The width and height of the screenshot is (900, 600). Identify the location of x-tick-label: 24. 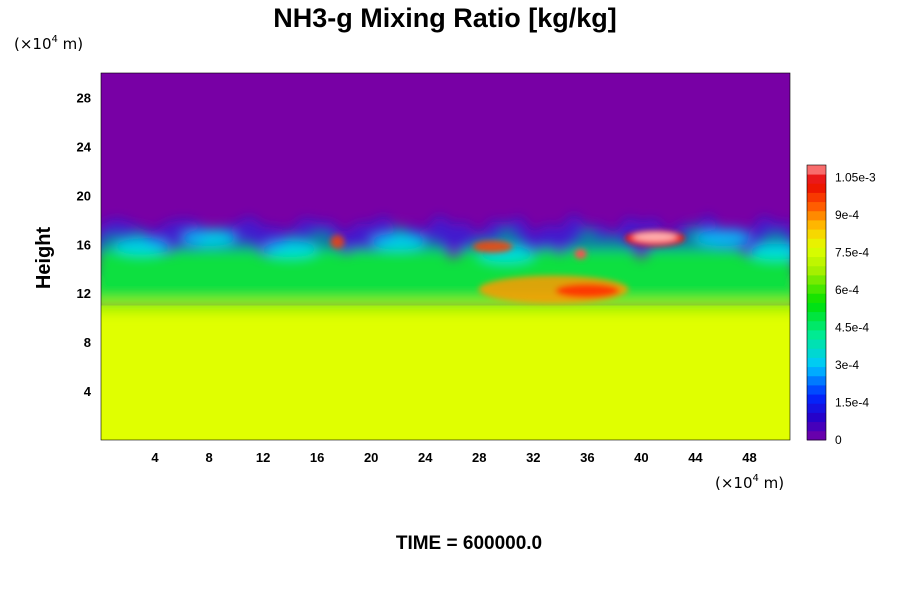
(425, 457).